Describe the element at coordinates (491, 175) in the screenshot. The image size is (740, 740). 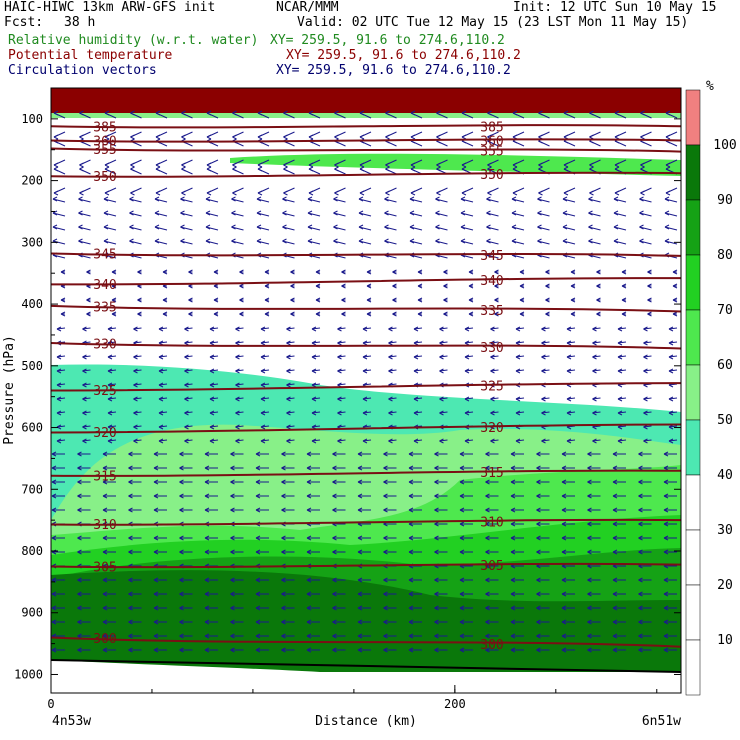
I see `theta-label: 350` at that location.